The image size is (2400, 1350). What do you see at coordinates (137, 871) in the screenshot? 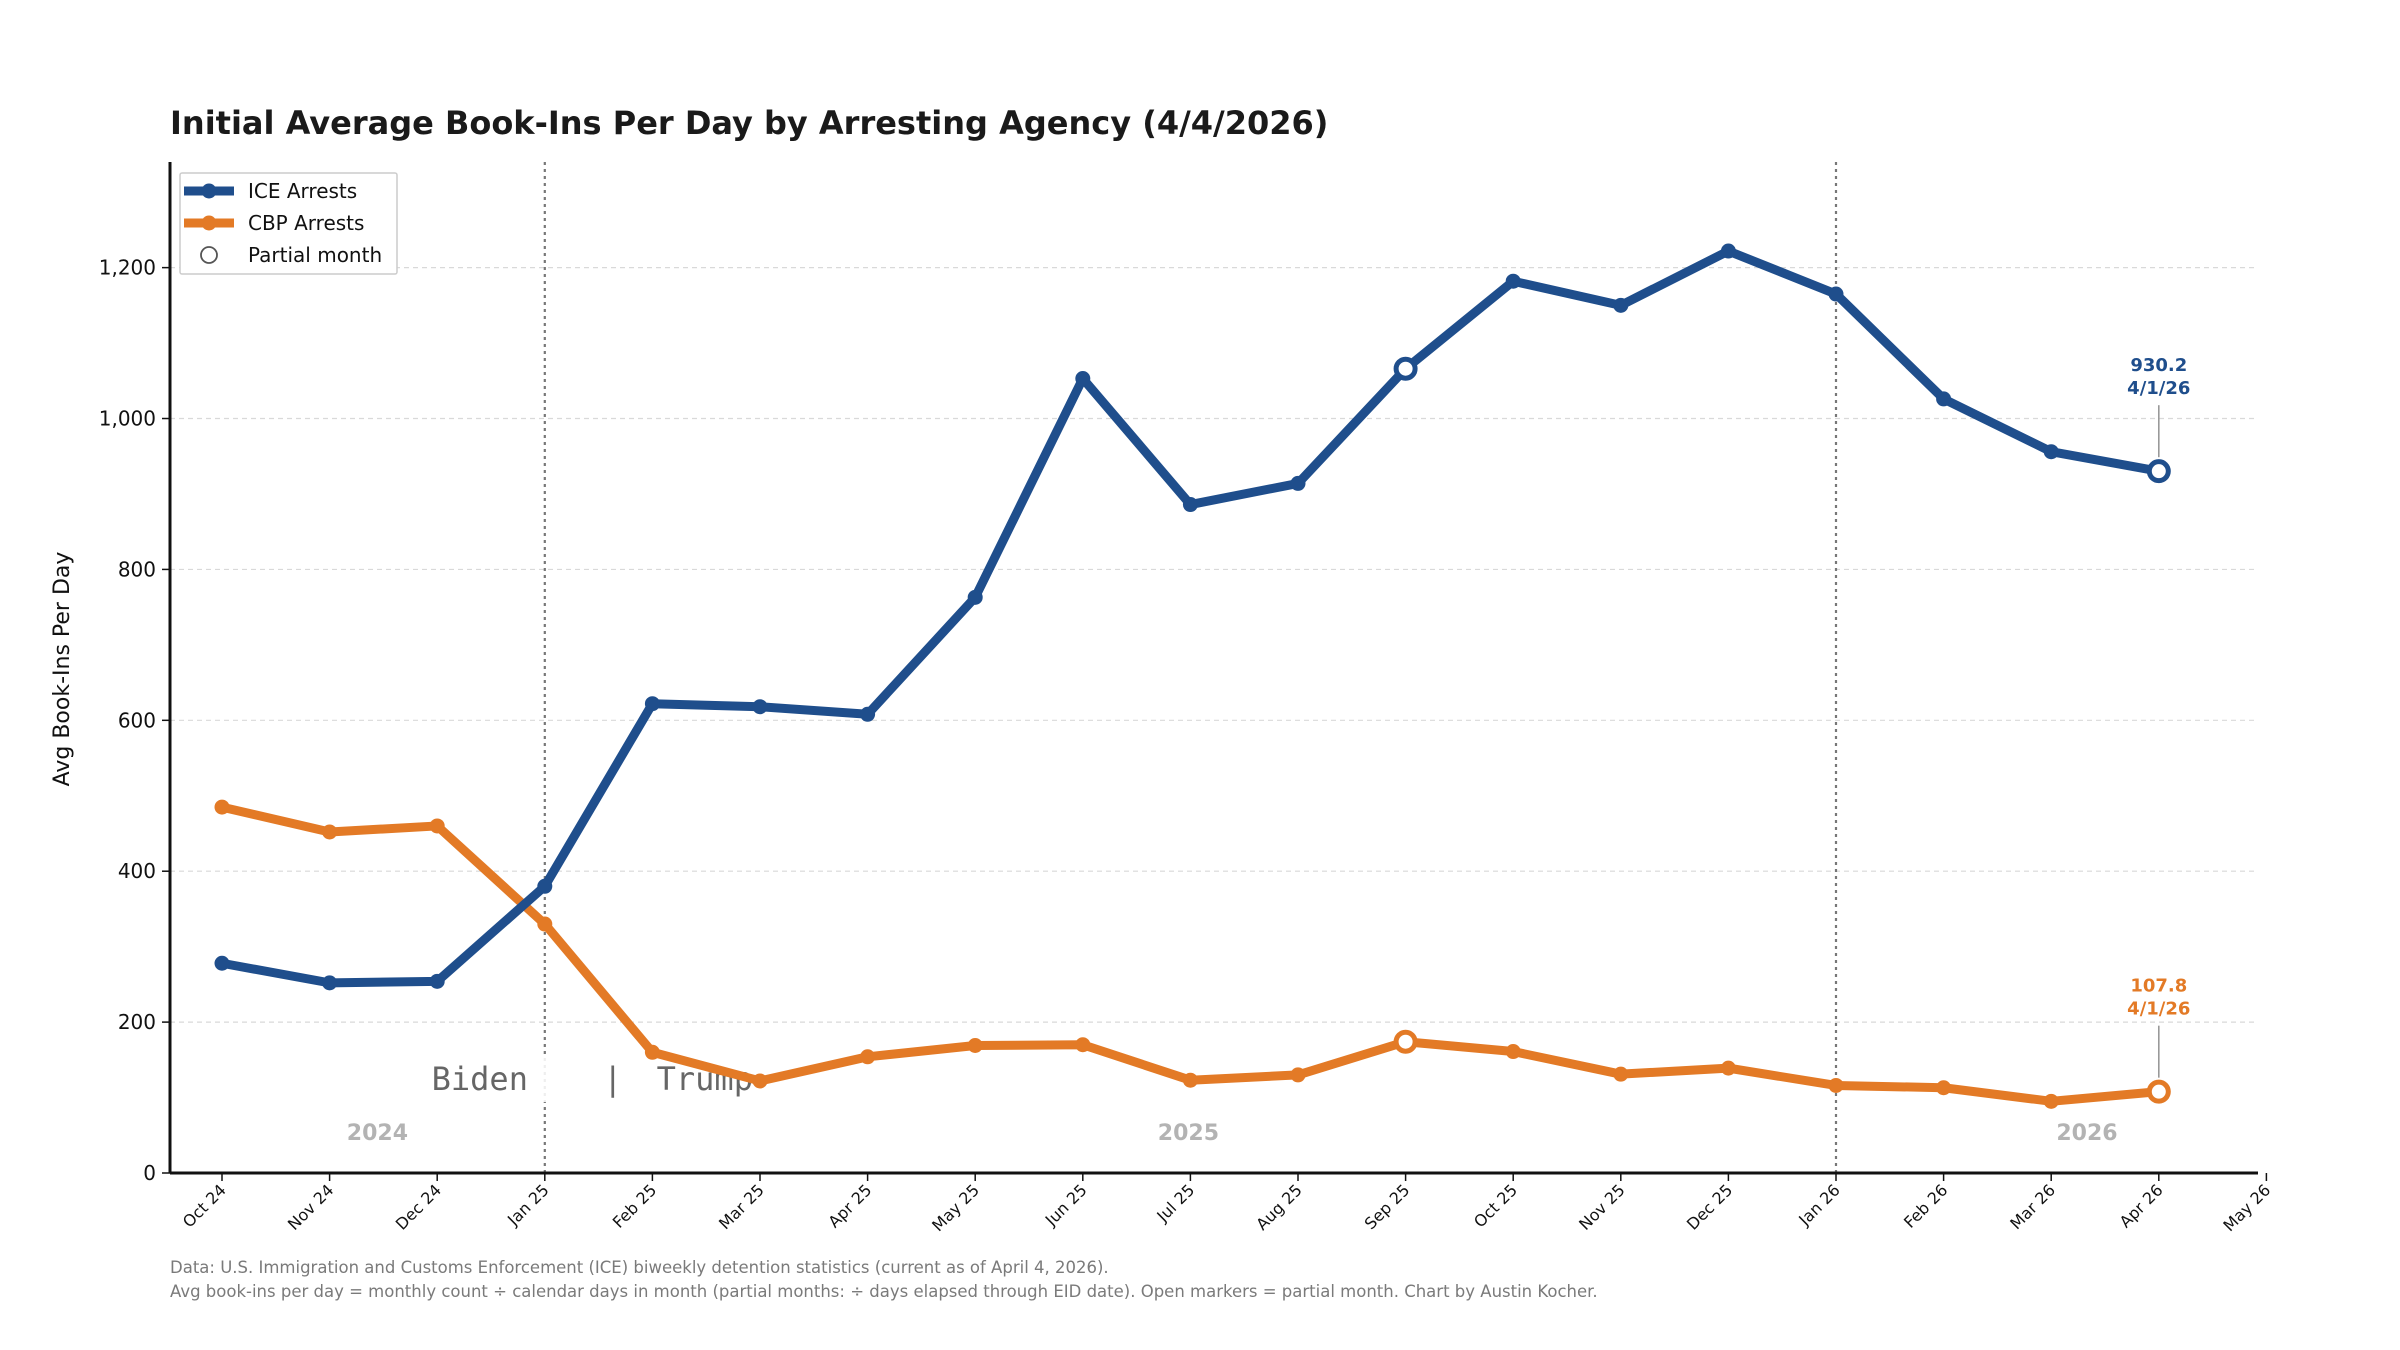
I see `y-tick-label: 400` at bounding box center [137, 871].